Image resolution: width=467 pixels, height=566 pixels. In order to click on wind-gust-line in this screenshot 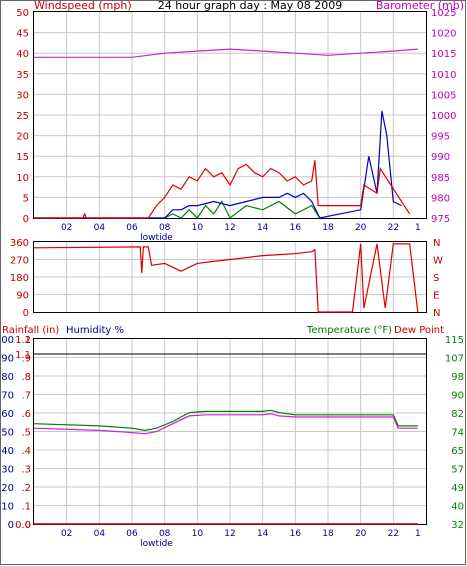, I will do `click(222, 189)`.